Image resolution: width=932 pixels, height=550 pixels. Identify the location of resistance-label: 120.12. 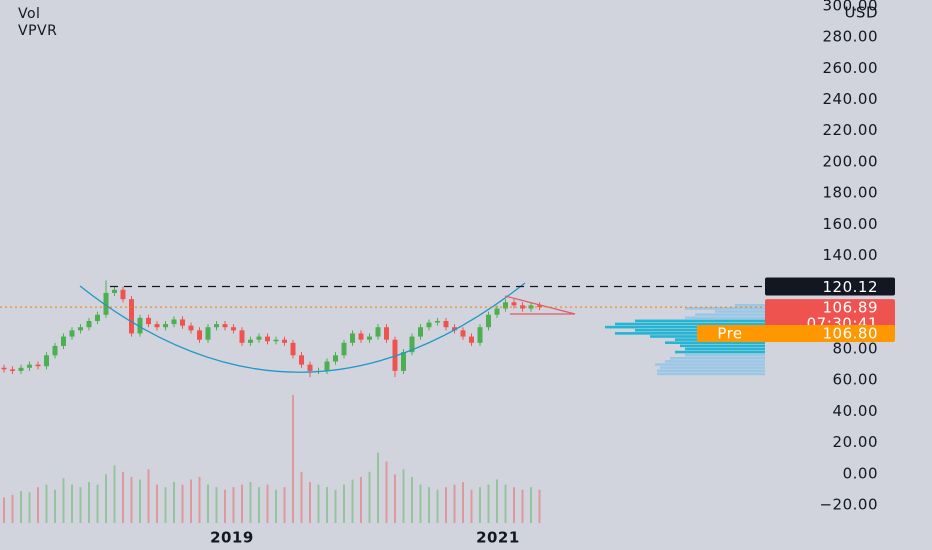
(851, 287).